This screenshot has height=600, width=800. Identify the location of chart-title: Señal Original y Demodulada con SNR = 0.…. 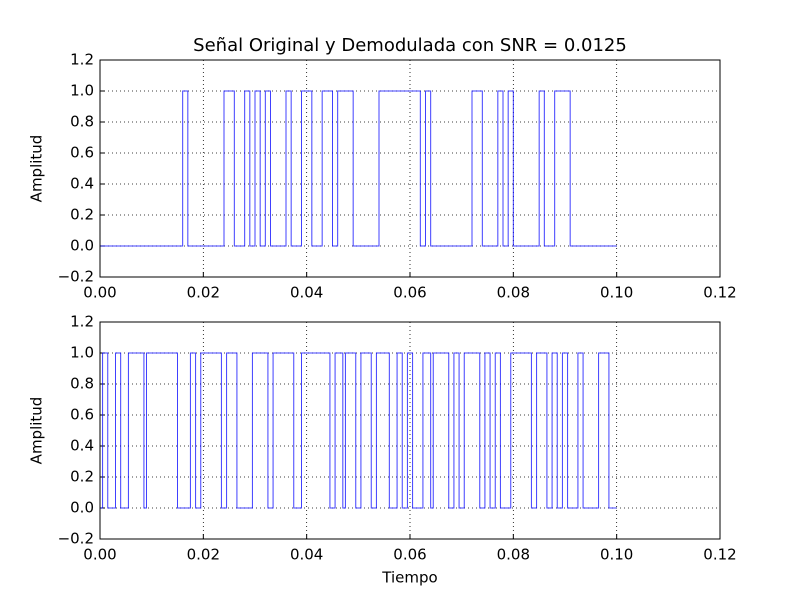
(410, 45).